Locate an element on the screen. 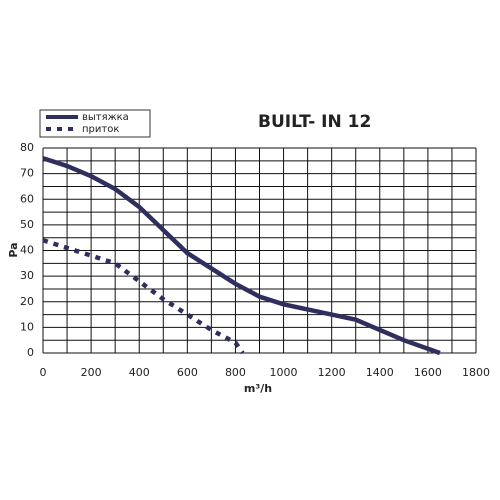 This screenshot has height=500, width=500. x-axis-label: m³/h is located at coordinates (258, 388).